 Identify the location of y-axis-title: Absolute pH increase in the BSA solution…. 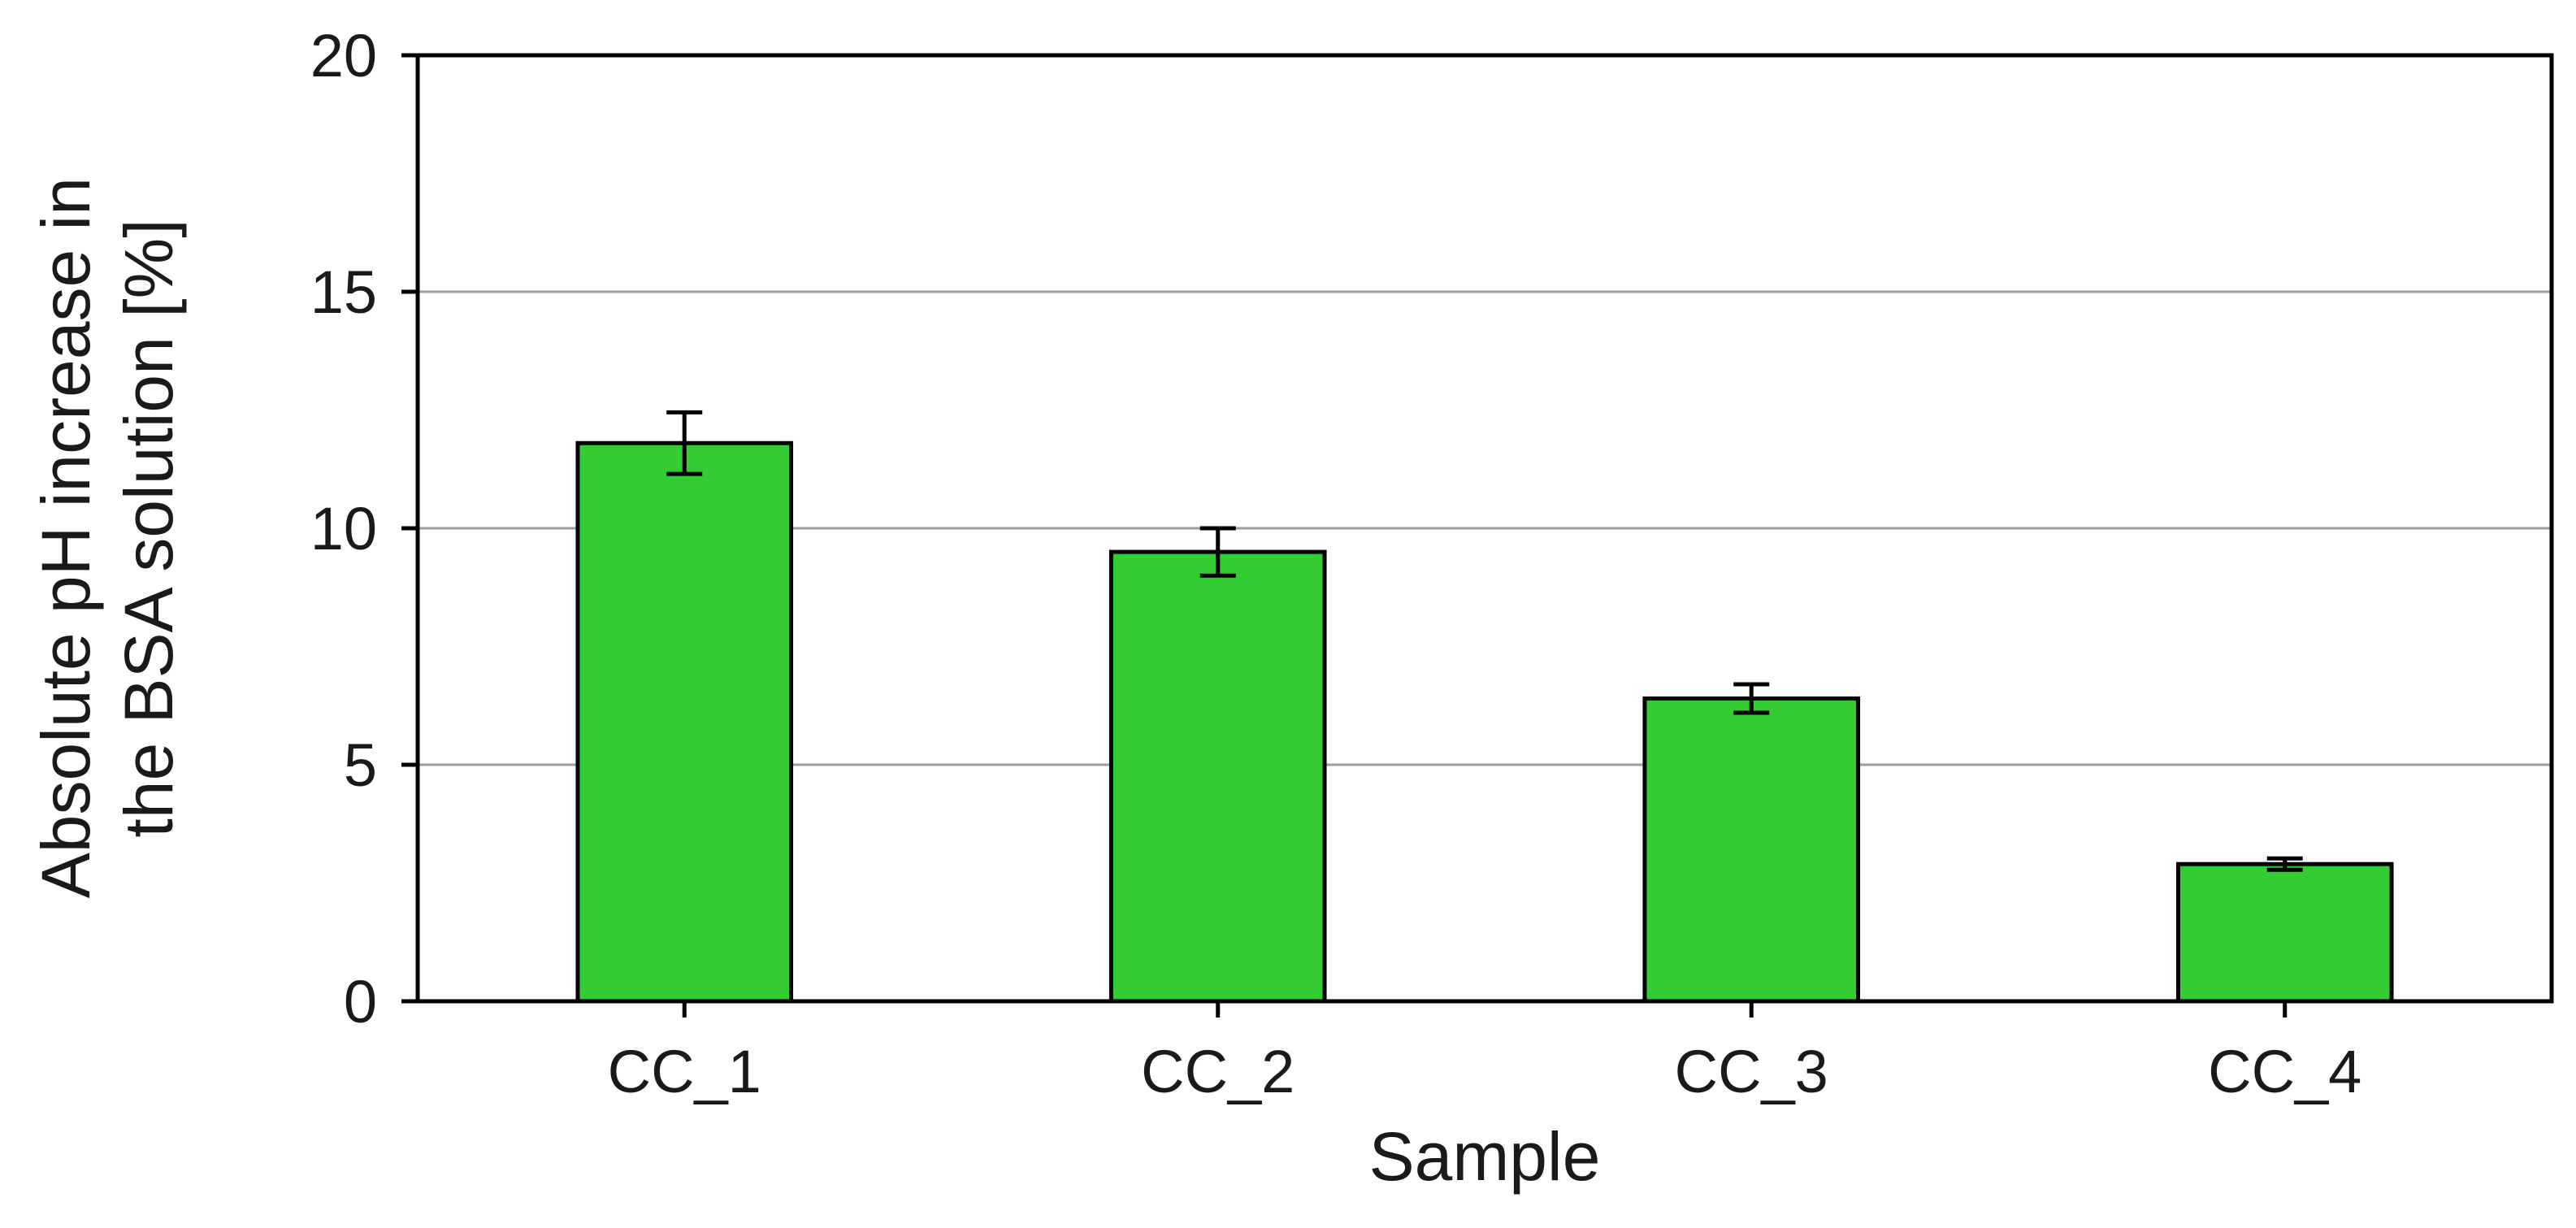
(108, 528).